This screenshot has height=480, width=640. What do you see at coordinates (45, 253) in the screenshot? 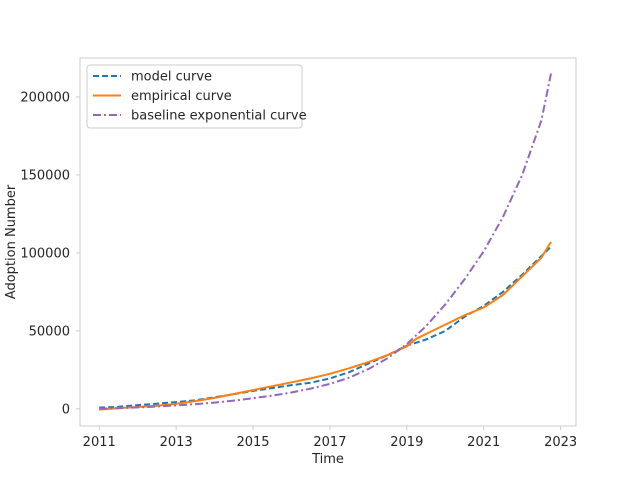
I see `y-tick-label: 100000` at bounding box center [45, 253].